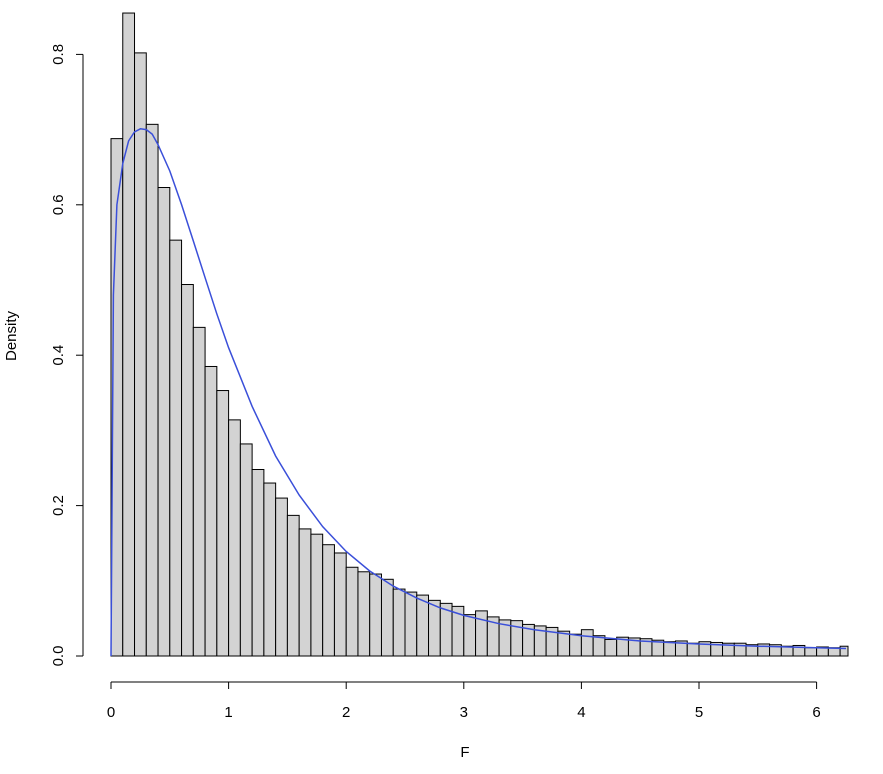 The image size is (883, 774). What do you see at coordinates (58, 505) in the screenshot?
I see `y-tick-label: 0.2` at bounding box center [58, 505].